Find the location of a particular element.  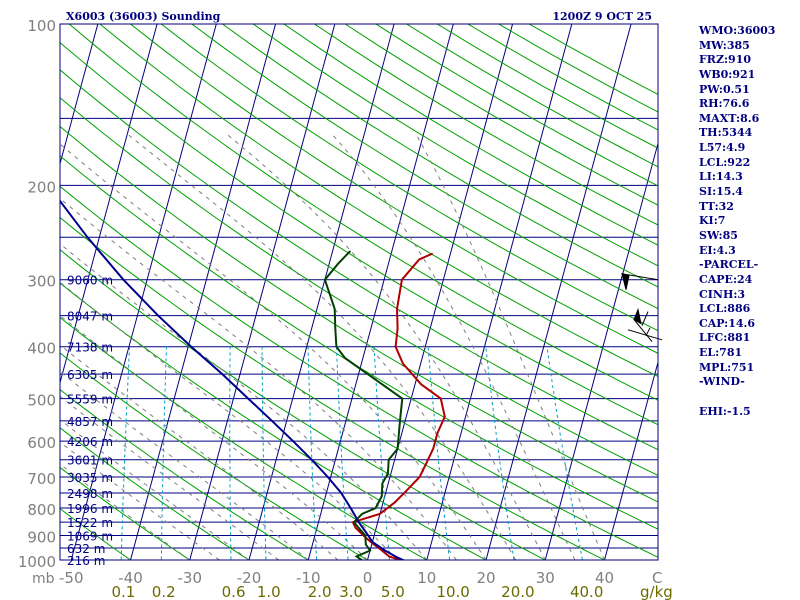

index-value: MW:385 is located at coordinates (724, 45).